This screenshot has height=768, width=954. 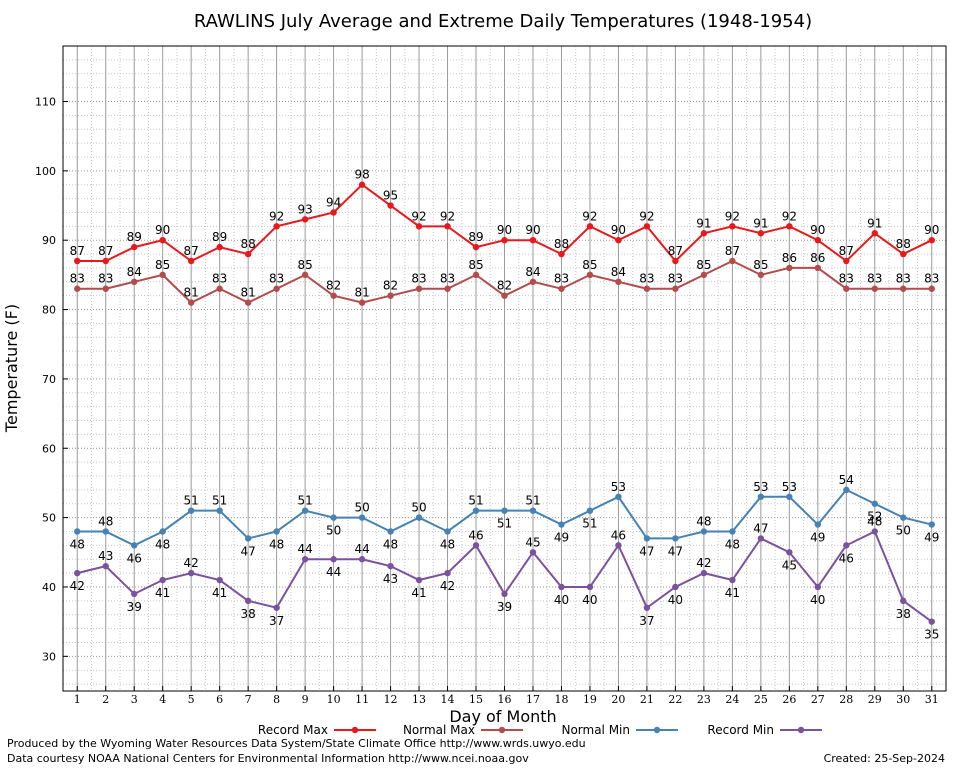 I want to click on x-tick-label: 4, so click(x=162, y=699).